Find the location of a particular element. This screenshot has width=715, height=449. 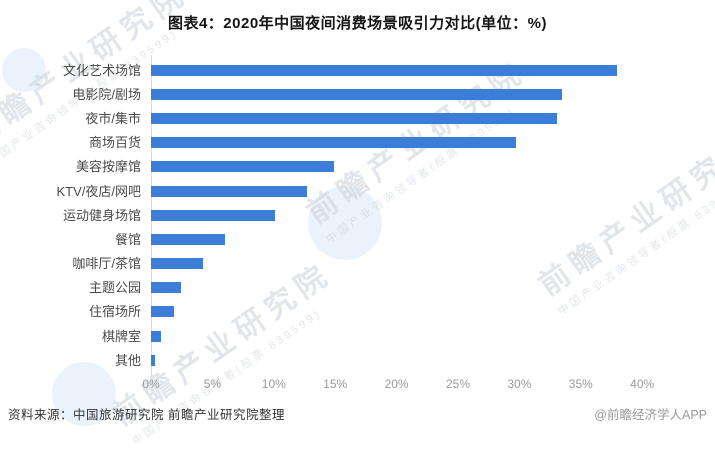

x-tick-label: 0% is located at coordinates (151, 384).